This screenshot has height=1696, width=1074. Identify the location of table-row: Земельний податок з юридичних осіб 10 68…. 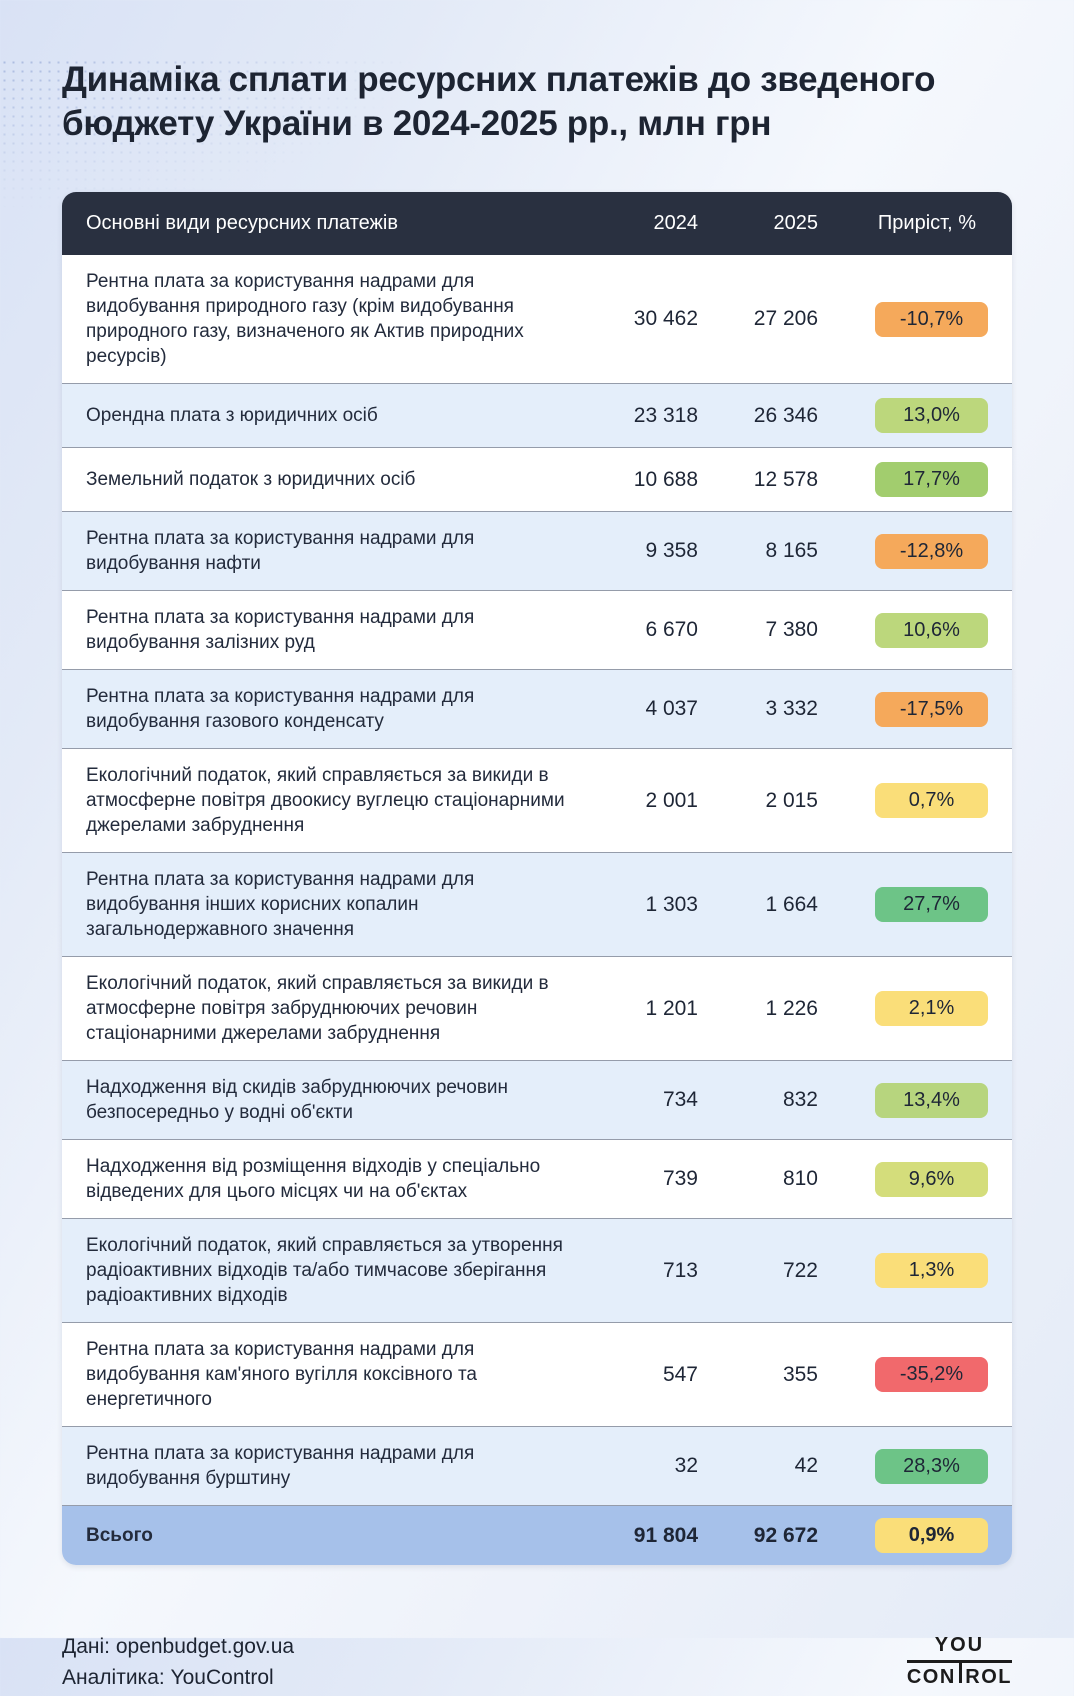
(537, 479).